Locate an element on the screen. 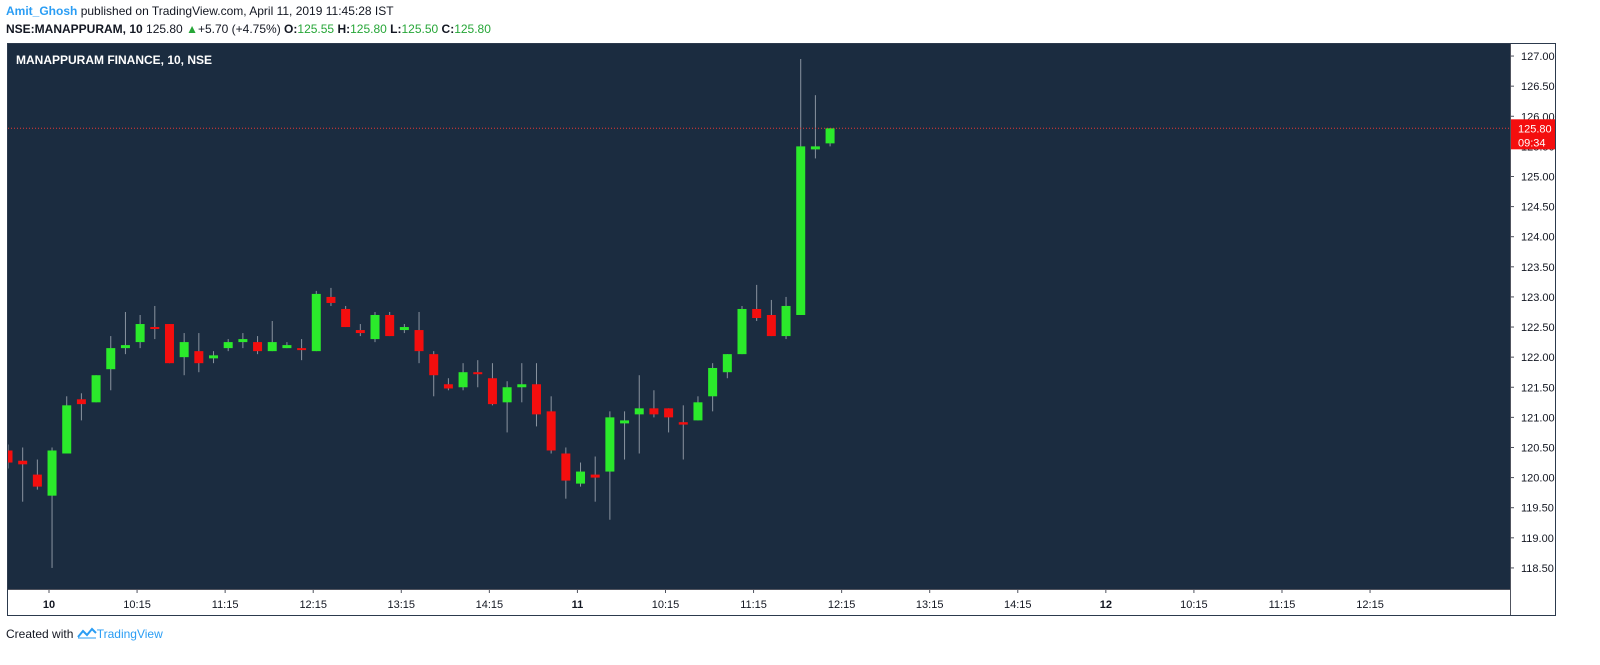  footer: Created with TradingView is located at coordinates (84, 634).